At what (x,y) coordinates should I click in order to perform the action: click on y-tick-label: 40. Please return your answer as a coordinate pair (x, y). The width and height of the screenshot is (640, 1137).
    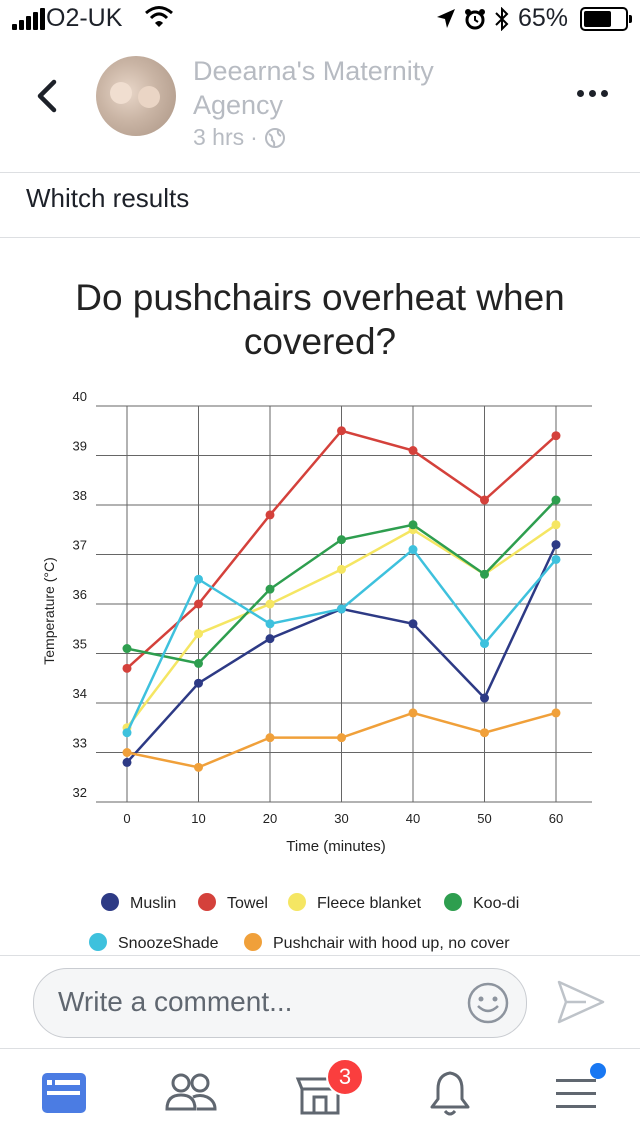
    Looking at the image, I should click on (80, 396).